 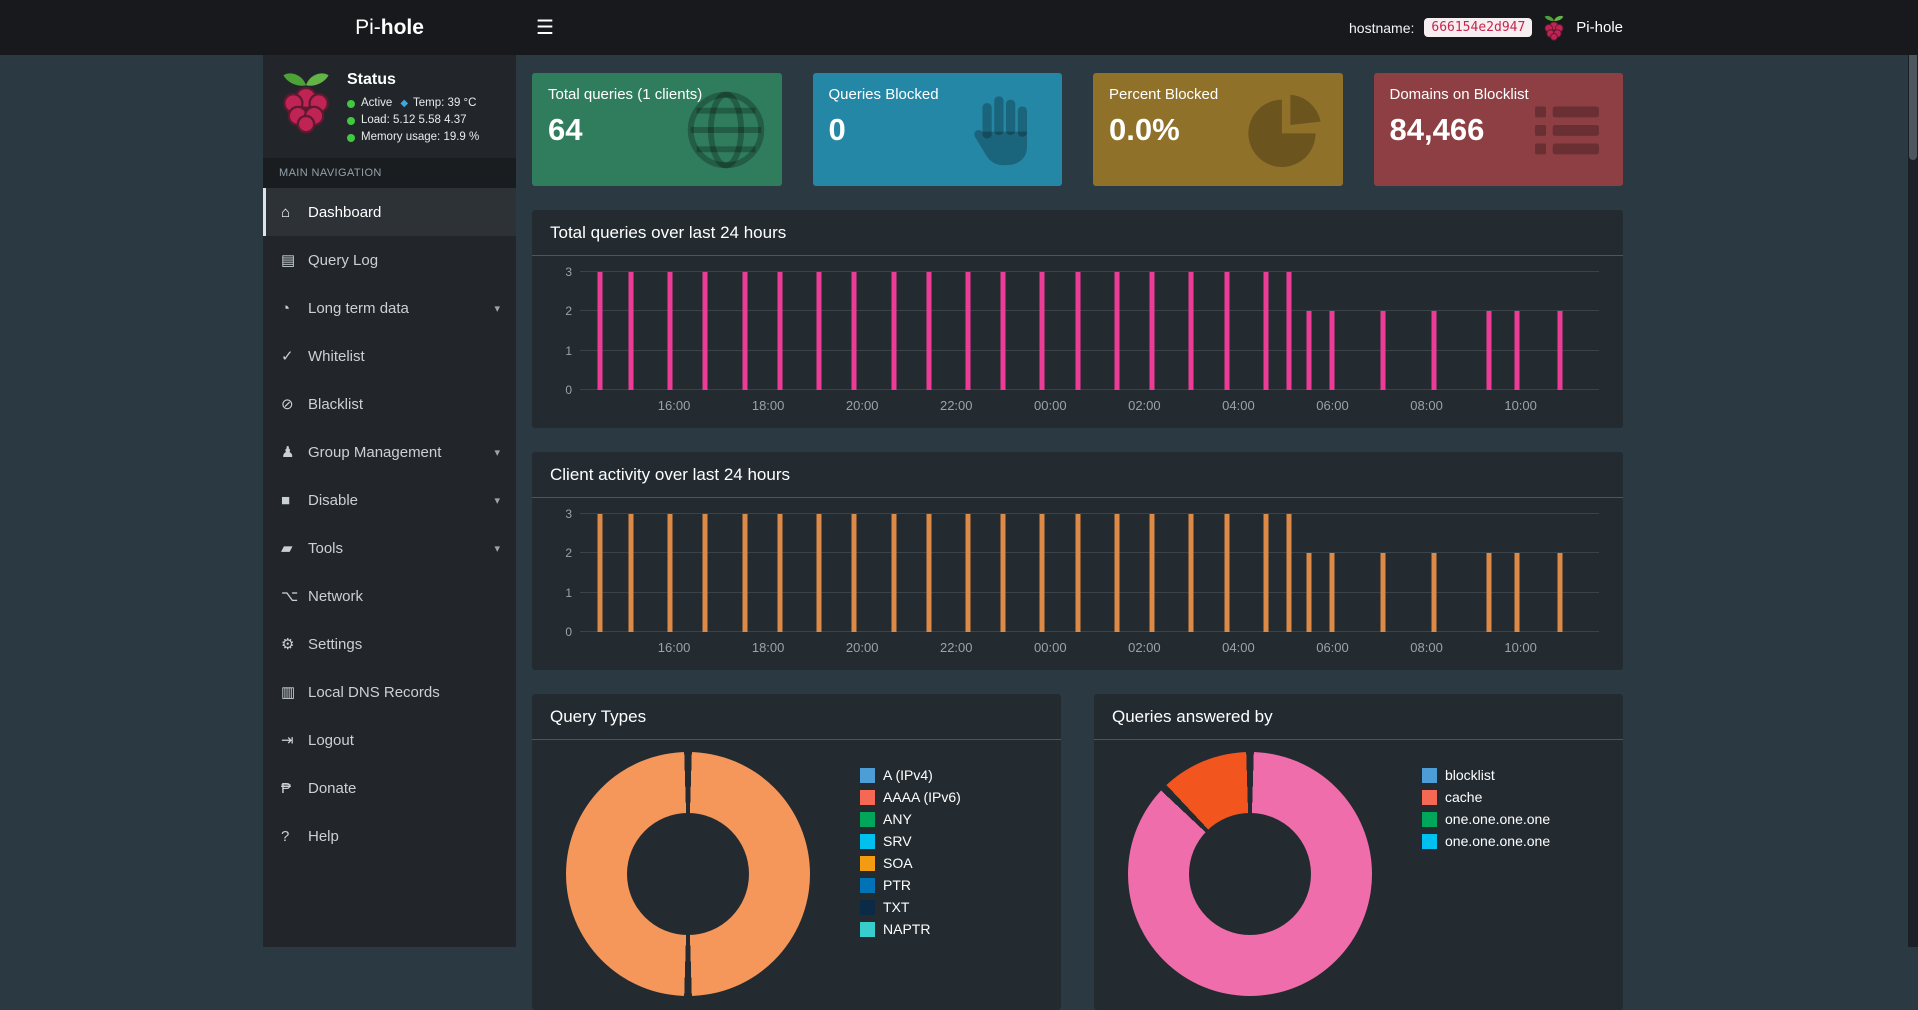 What do you see at coordinates (545, 27) in the screenshot?
I see `hamburger-icon: ☰` at bounding box center [545, 27].